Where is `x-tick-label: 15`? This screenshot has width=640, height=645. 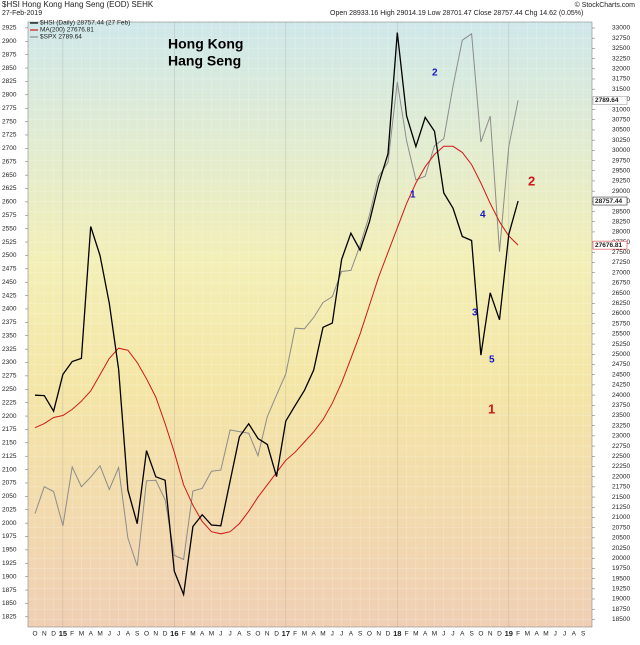
x-tick-label: 15 is located at coordinates (63, 633).